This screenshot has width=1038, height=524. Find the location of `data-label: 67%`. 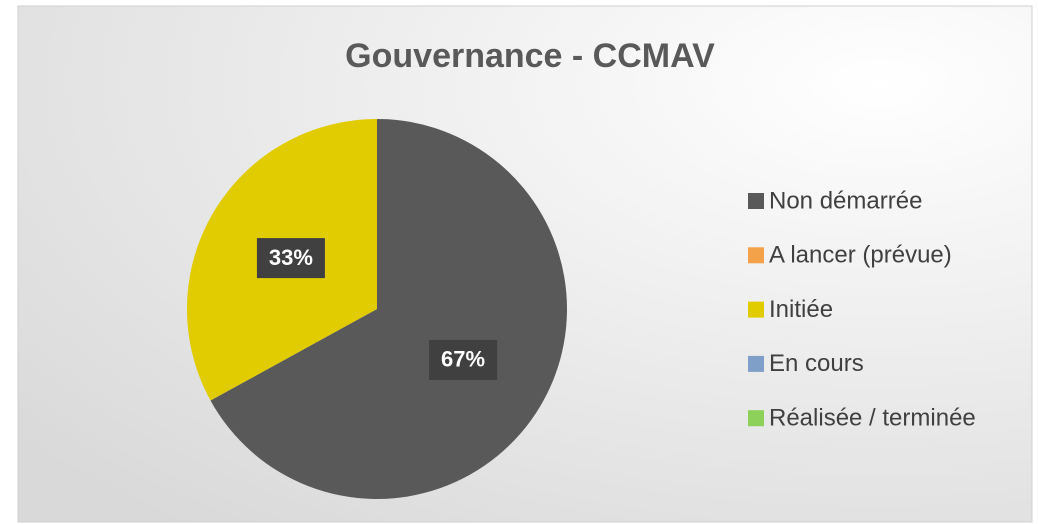

data-label: 67% is located at coordinates (463, 359).